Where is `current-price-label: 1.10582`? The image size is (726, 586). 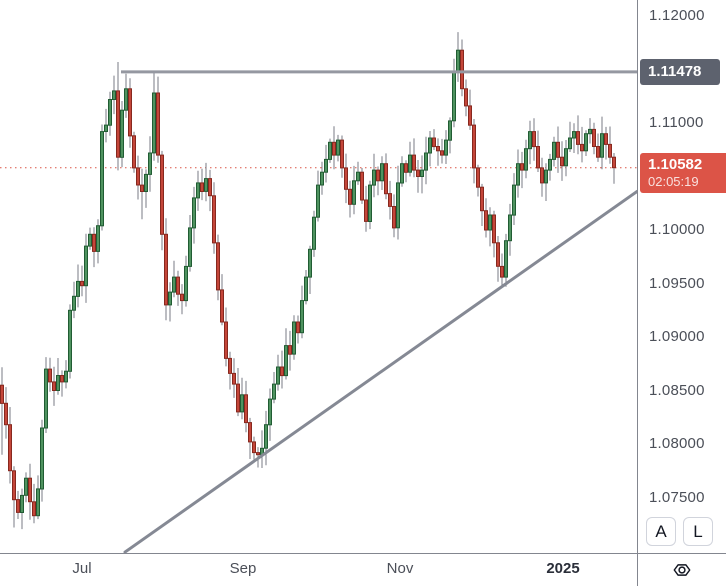 current-price-label: 1.10582 is located at coordinates (675, 164).